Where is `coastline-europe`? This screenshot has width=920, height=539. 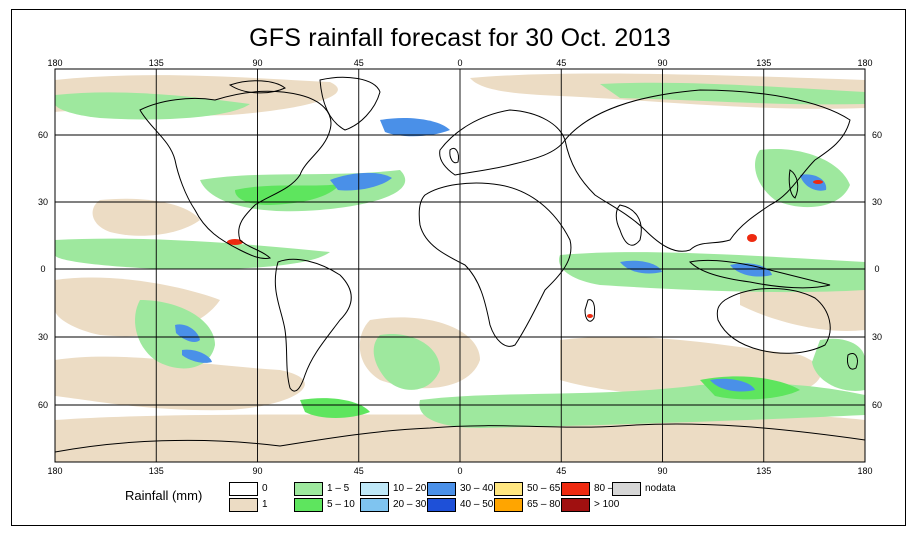
coastline-europe is located at coordinates (502, 142).